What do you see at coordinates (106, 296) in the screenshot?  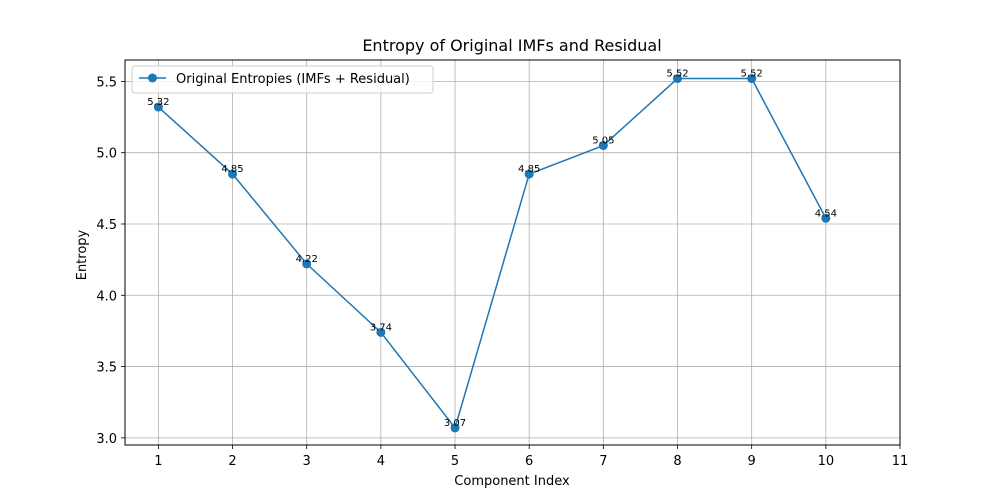 I see `y-tick-label: 4.0` at bounding box center [106, 296].